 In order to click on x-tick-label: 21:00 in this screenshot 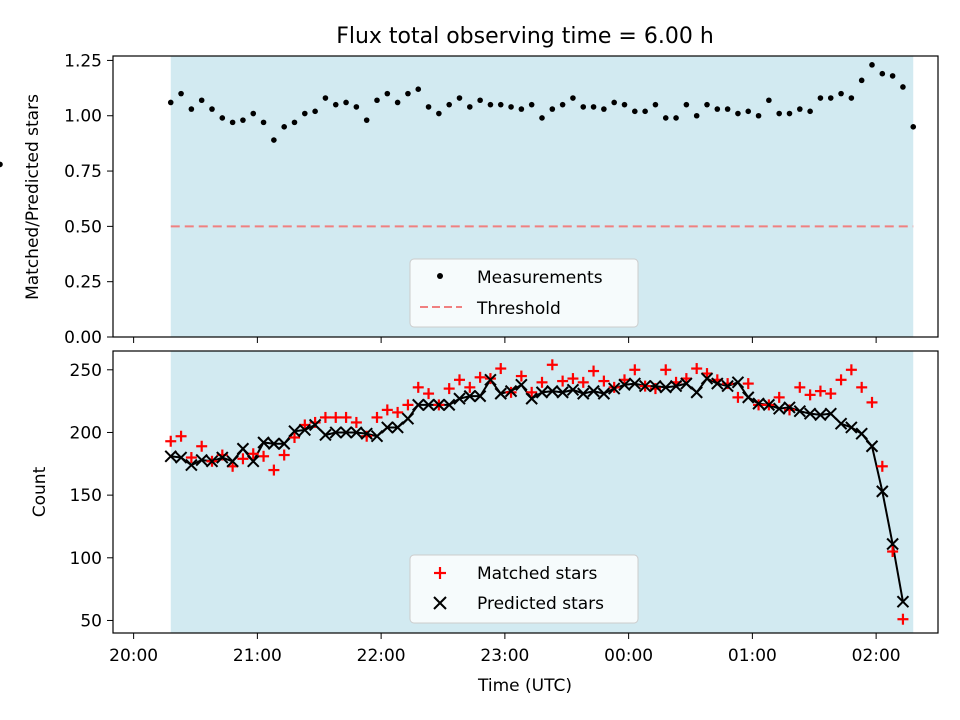, I will do `click(257, 656)`.